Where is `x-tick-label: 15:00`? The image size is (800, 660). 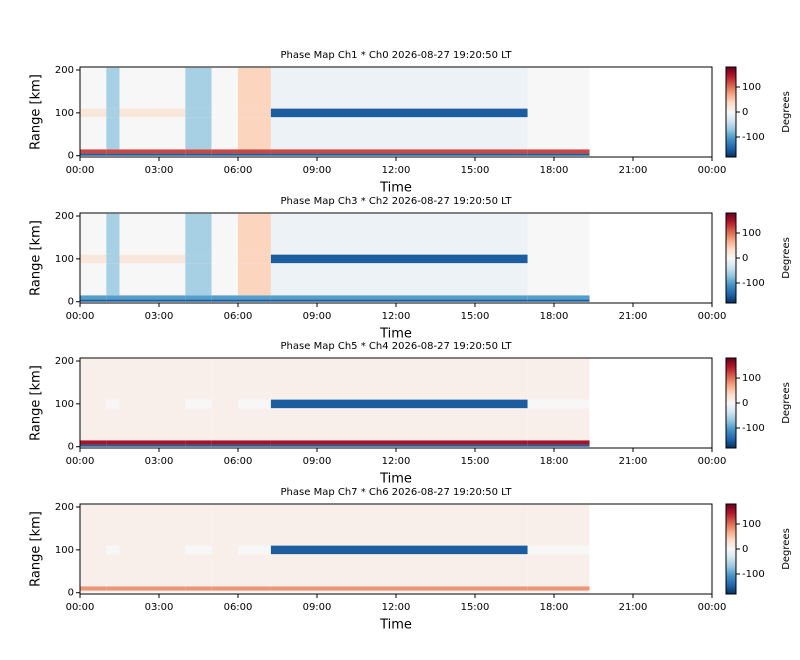 x-tick-label: 15:00 is located at coordinates (475, 607).